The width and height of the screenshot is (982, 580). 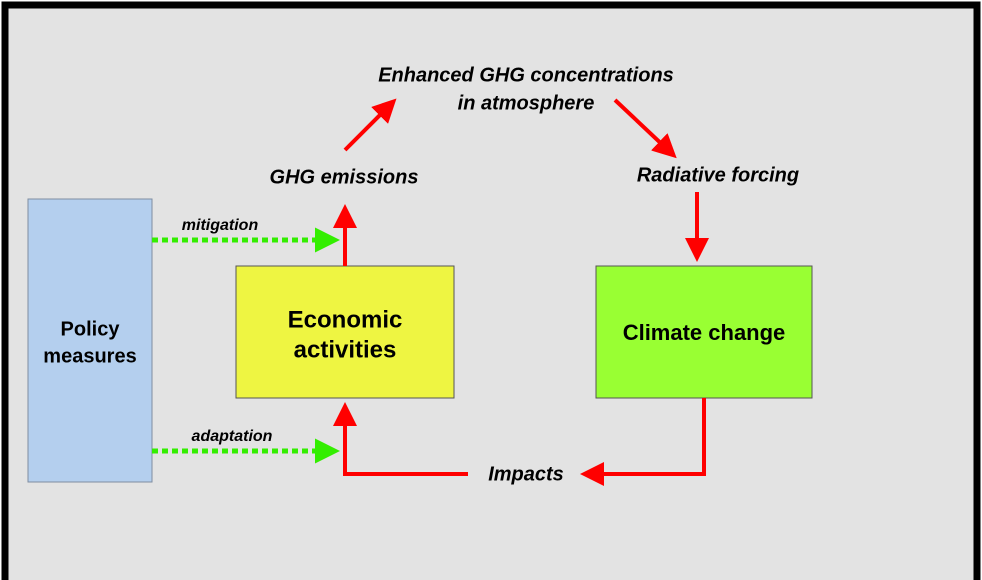 I want to click on node-label: Economic, so click(x=345, y=319).